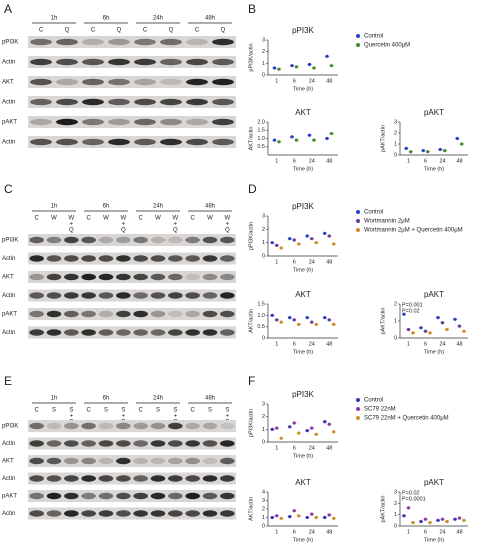 This screenshot has width=479, height=550. What do you see at coordinates (263, 64) in the screenshot?
I see `y-tick-label: 1` at bounding box center [263, 64].